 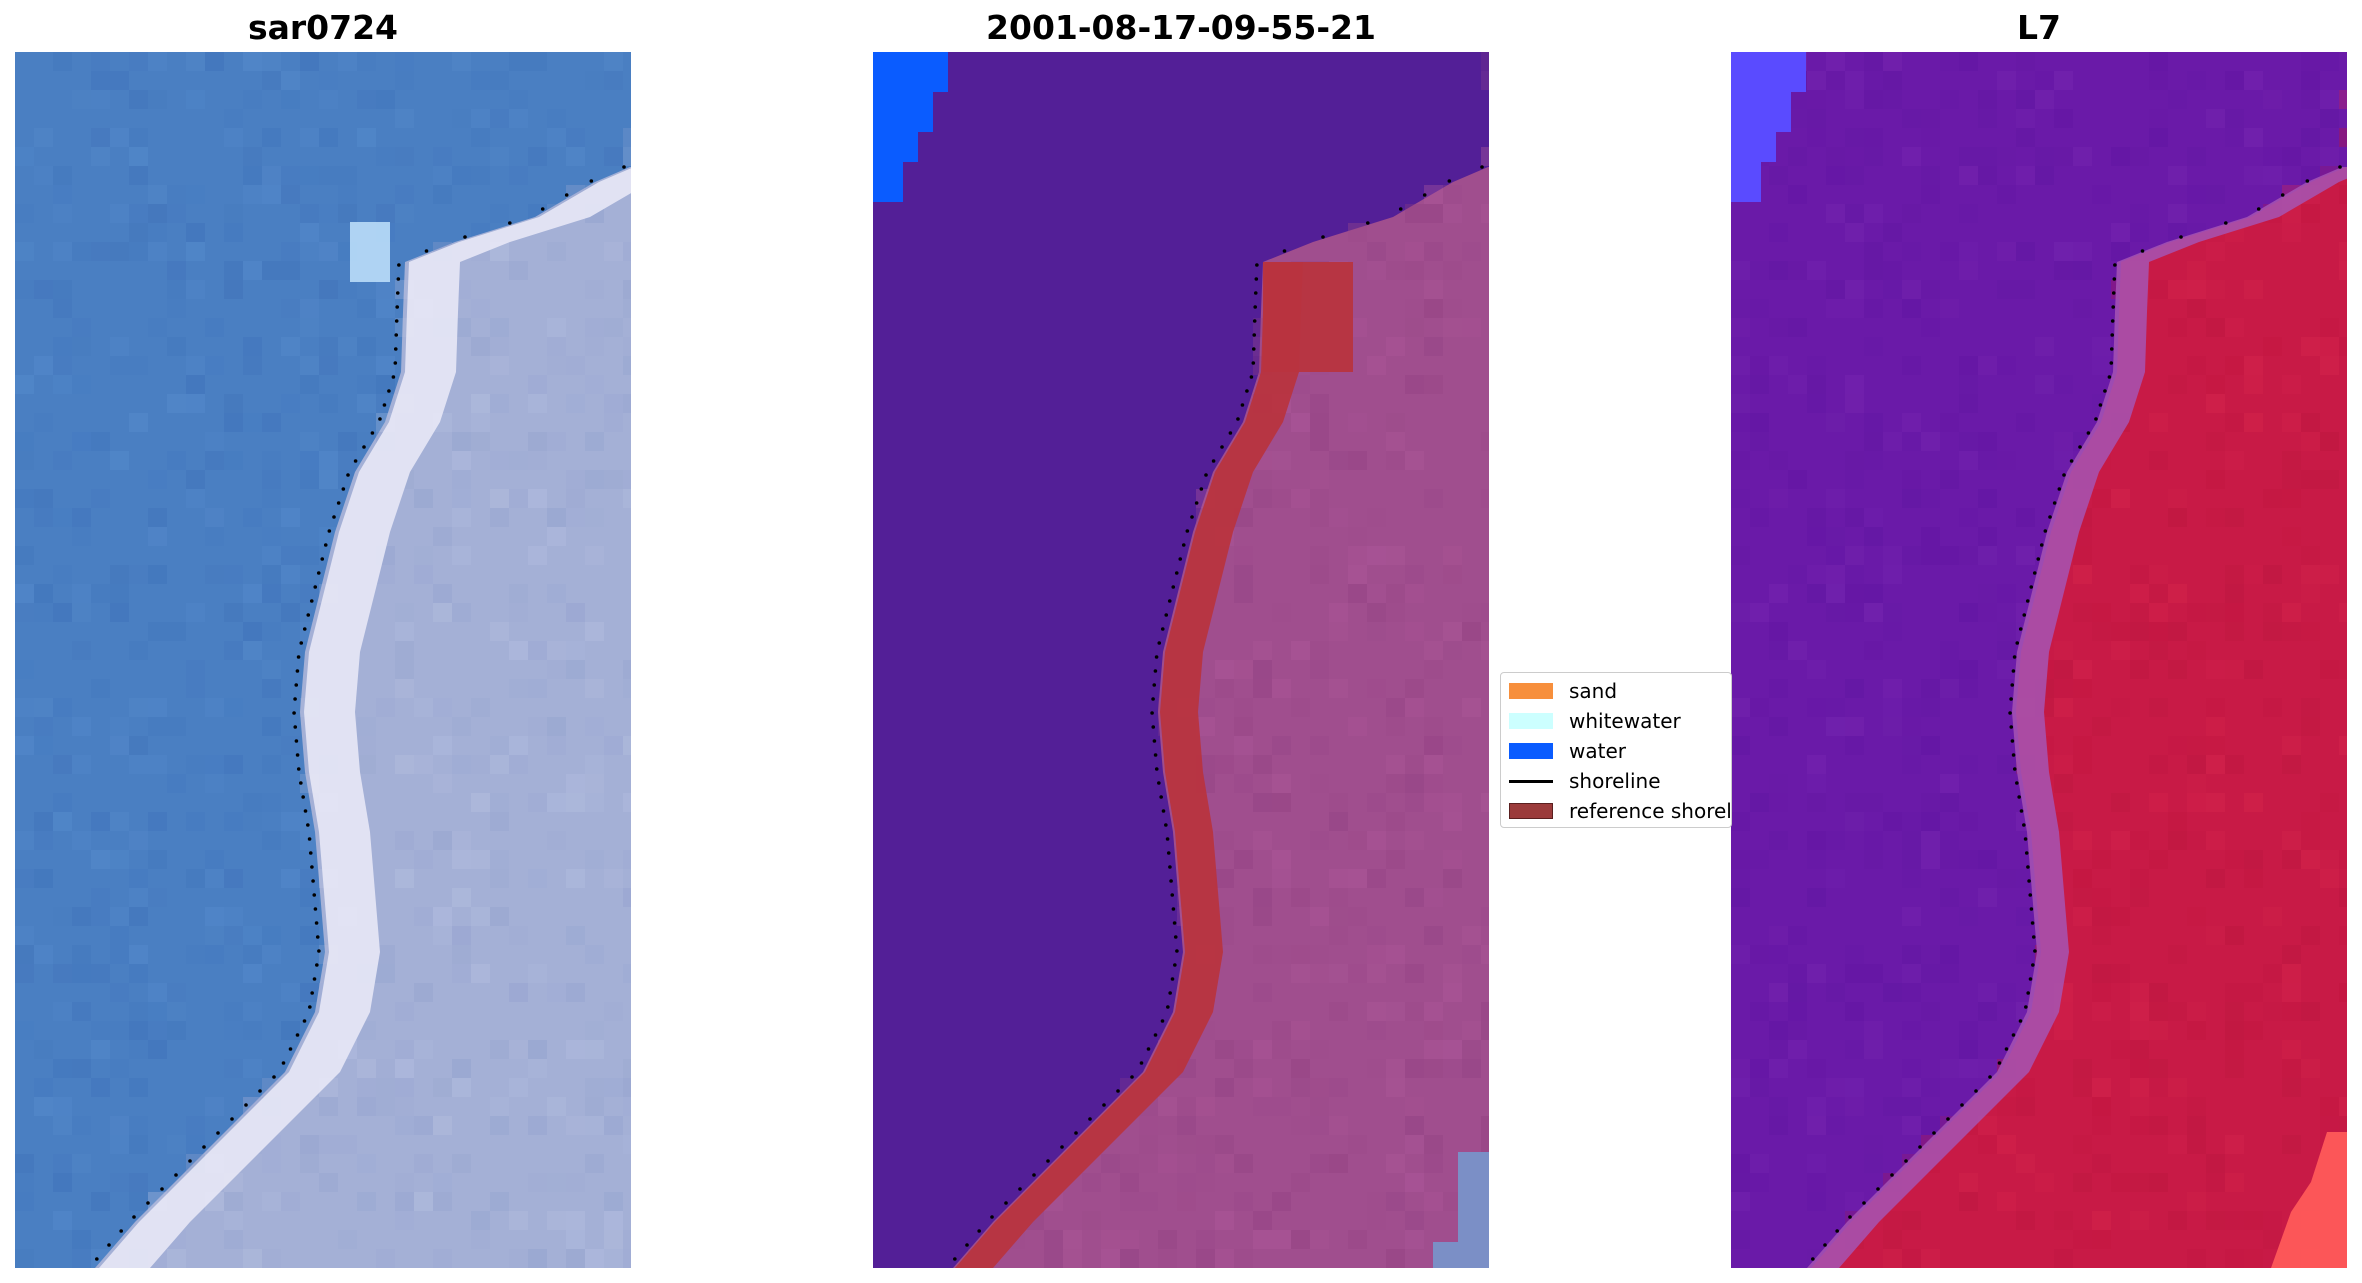 I want to click on shoreline-line-swatch, so click(x=1531, y=781).